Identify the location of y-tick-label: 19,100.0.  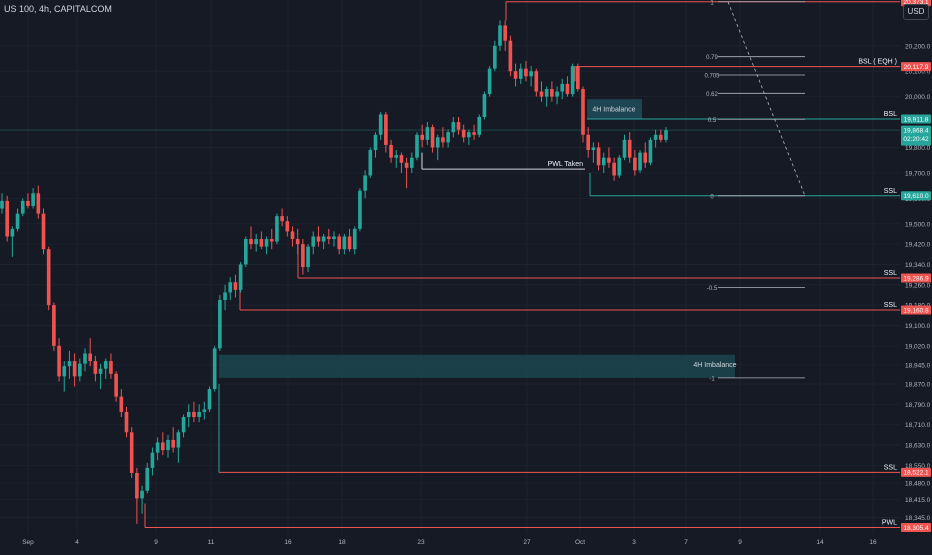
(918, 326).